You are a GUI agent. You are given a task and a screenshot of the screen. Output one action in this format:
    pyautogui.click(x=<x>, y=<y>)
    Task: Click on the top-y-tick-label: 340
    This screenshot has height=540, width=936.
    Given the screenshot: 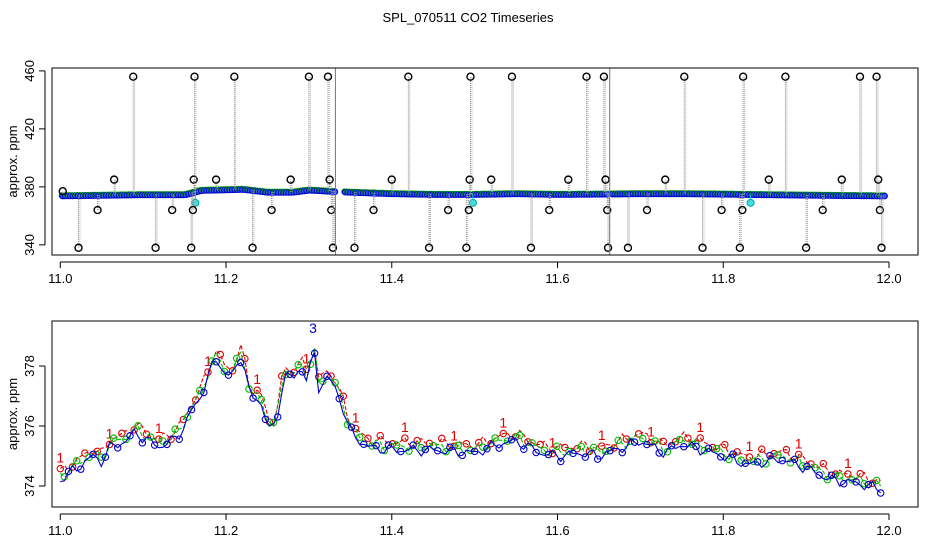 What is the action you would take?
    pyautogui.click(x=29, y=245)
    